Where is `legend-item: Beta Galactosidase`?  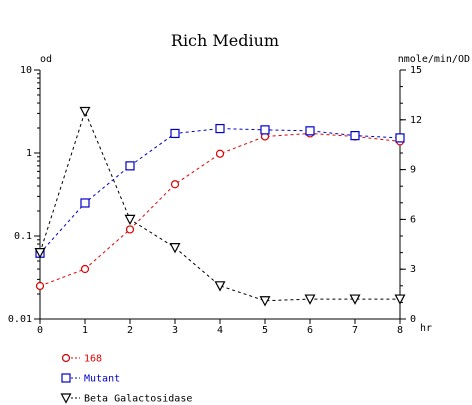
legend-item: Beta Galactosidase is located at coordinates (126, 399).